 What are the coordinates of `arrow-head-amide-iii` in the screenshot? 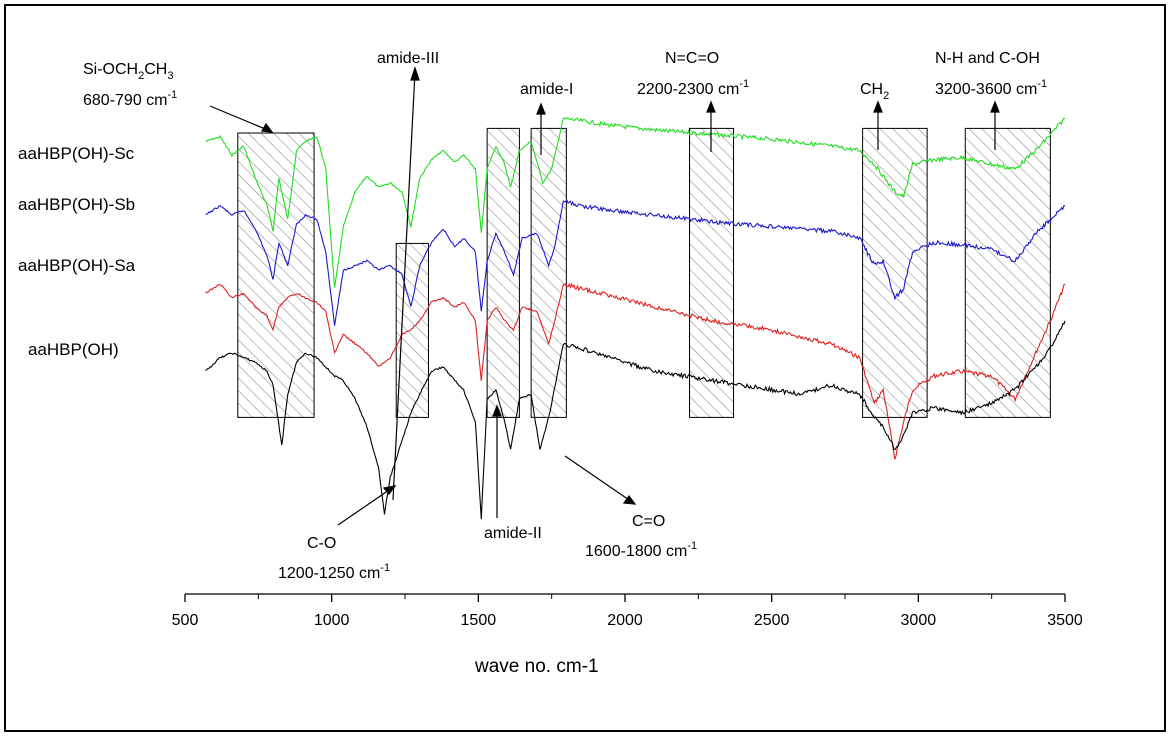 It's located at (415, 73).